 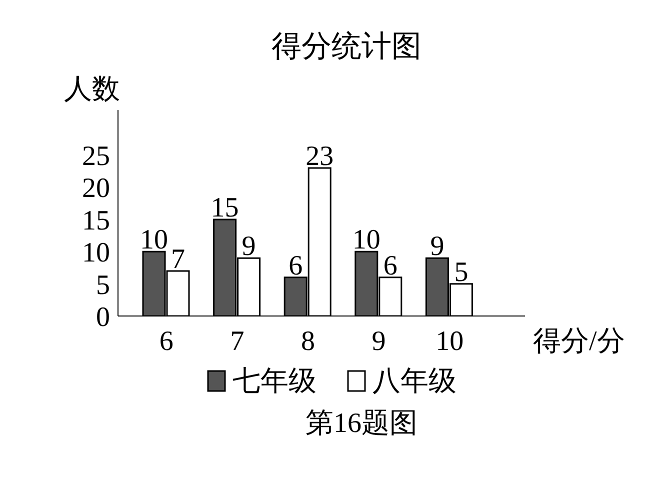 What do you see at coordinates (237, 341) in the screenshot?
I see `x-tick-label: 7` at bounding box center [237, 341].